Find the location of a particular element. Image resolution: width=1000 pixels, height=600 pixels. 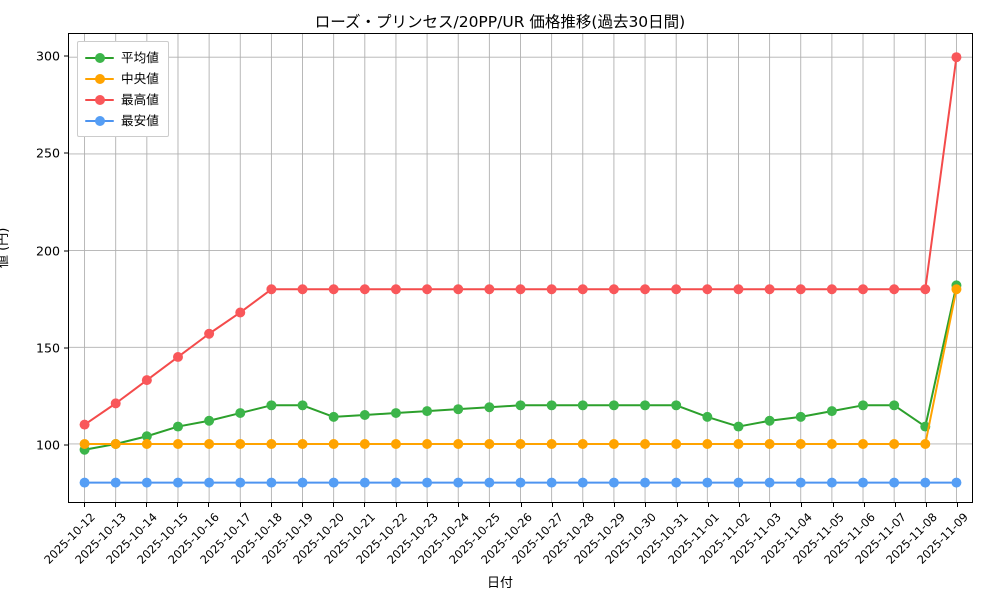

legend-item-4: 最安値 is located at coordinates (122, 120).